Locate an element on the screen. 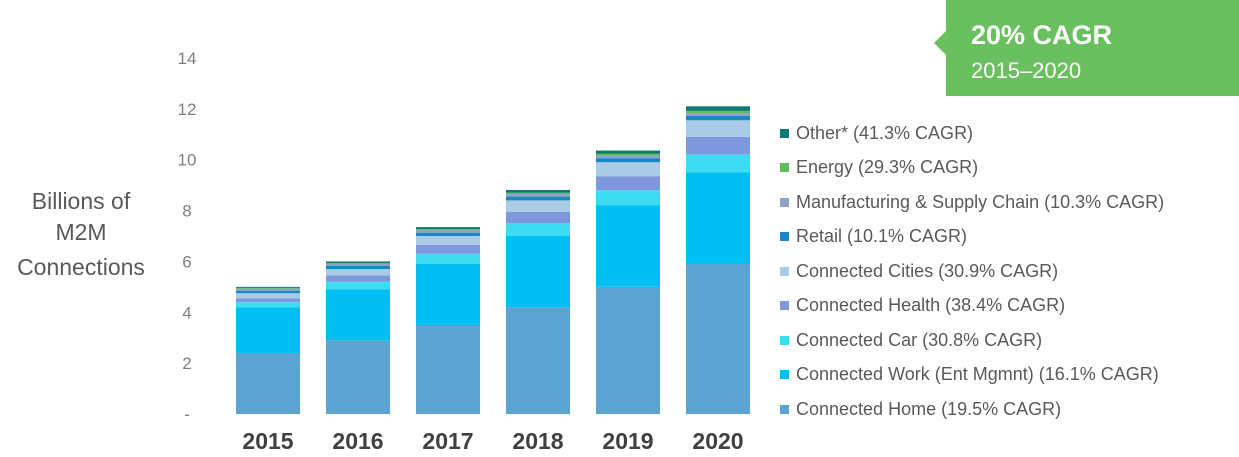  legend-item: Connected Cities (30.9% CAGR) is located at coordinates (972, 271).